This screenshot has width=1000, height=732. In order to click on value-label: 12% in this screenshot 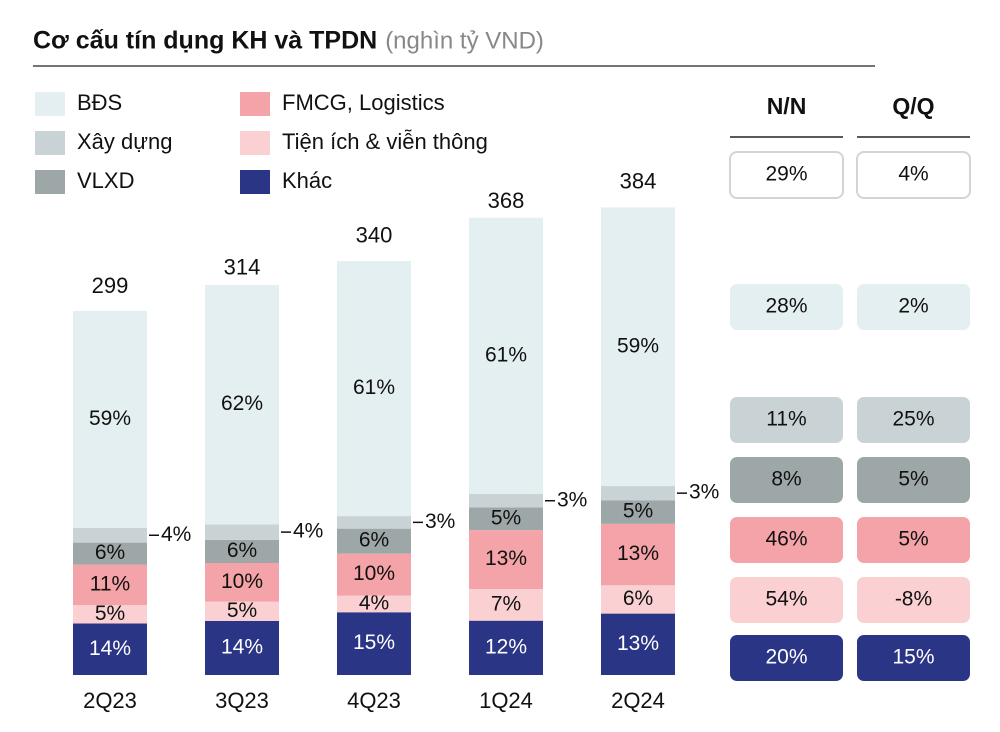, I will do `click(506, 646)`.